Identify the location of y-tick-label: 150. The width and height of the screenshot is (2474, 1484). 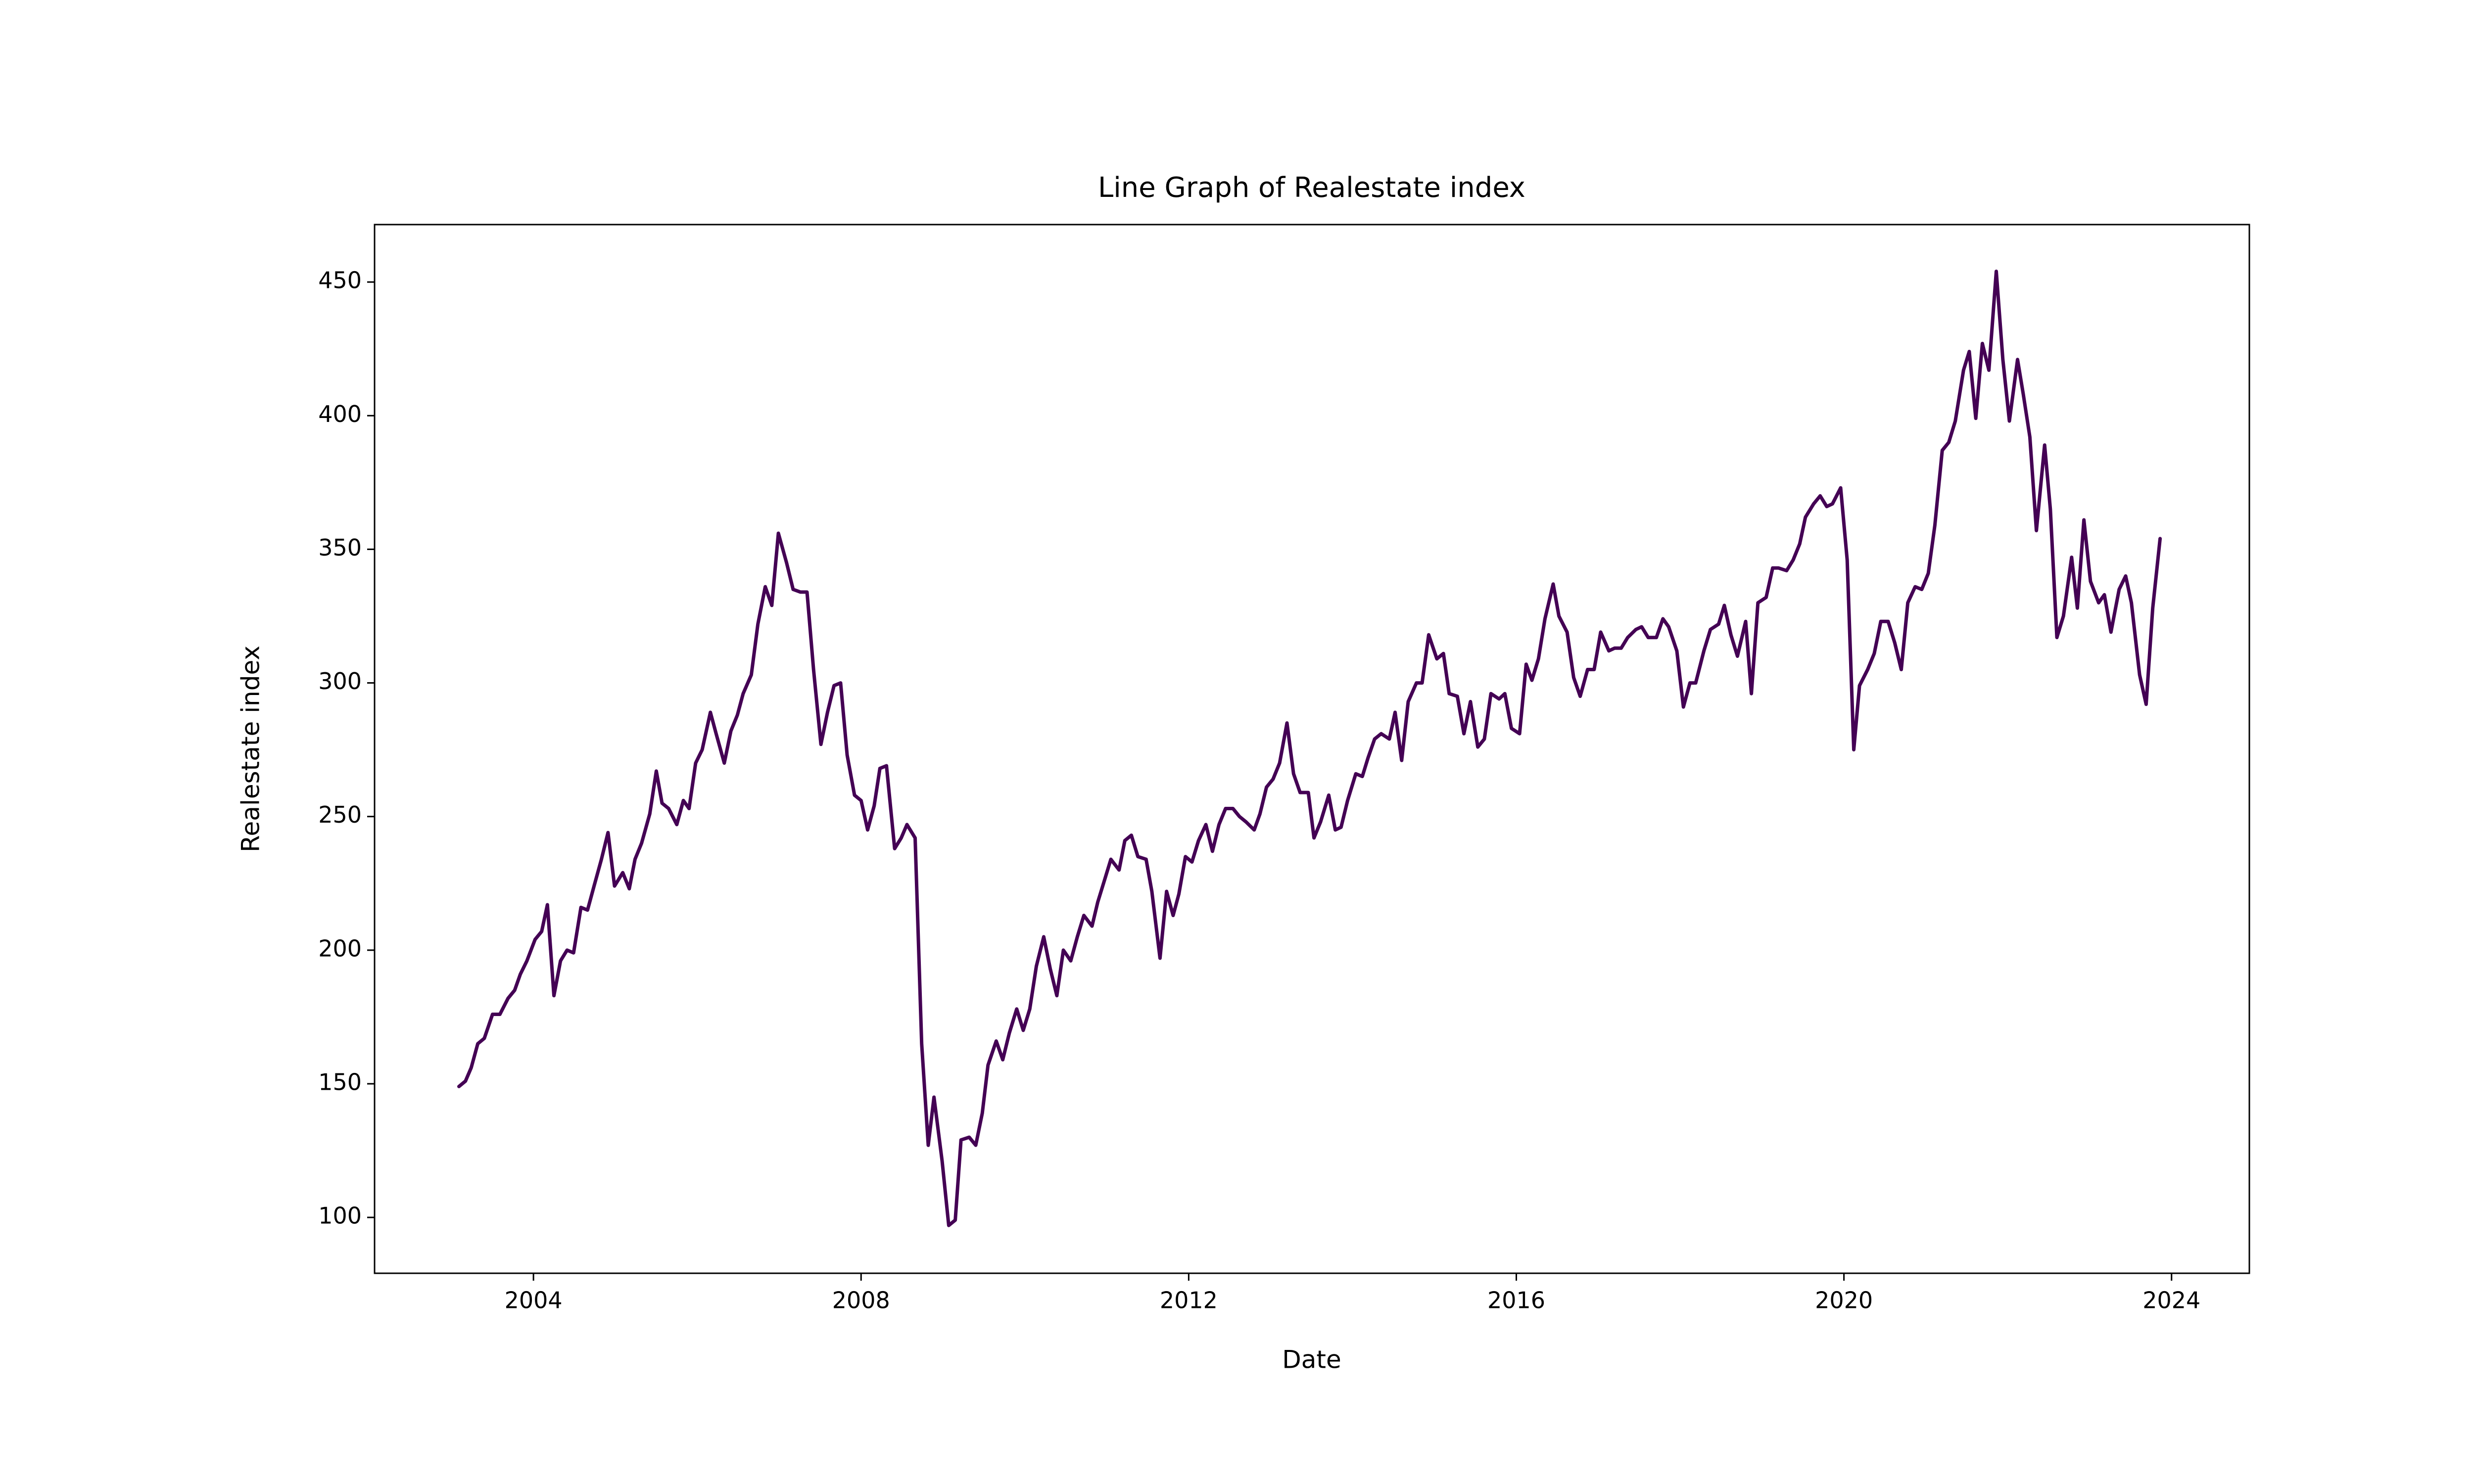
(340, 1081).